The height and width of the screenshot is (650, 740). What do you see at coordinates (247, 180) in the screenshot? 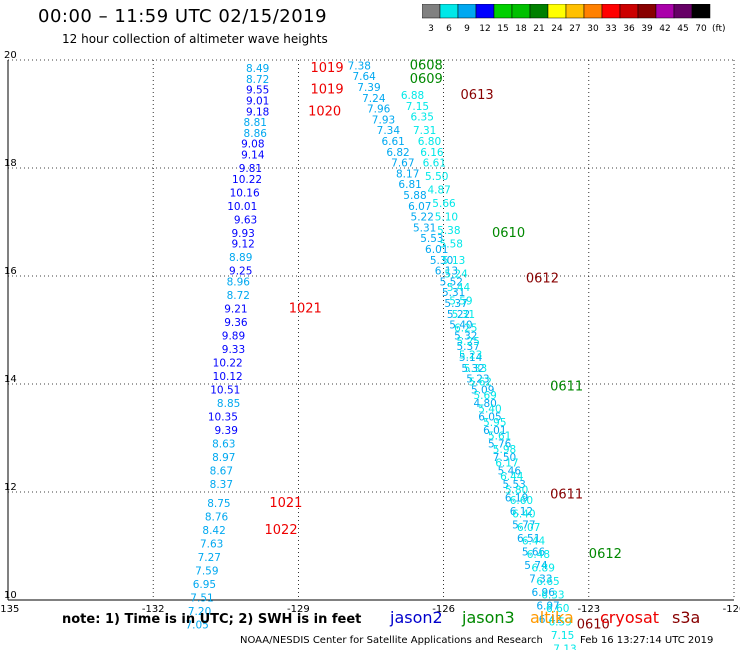
I see `swh-value: 10.22` at bounding box center [247, 180].